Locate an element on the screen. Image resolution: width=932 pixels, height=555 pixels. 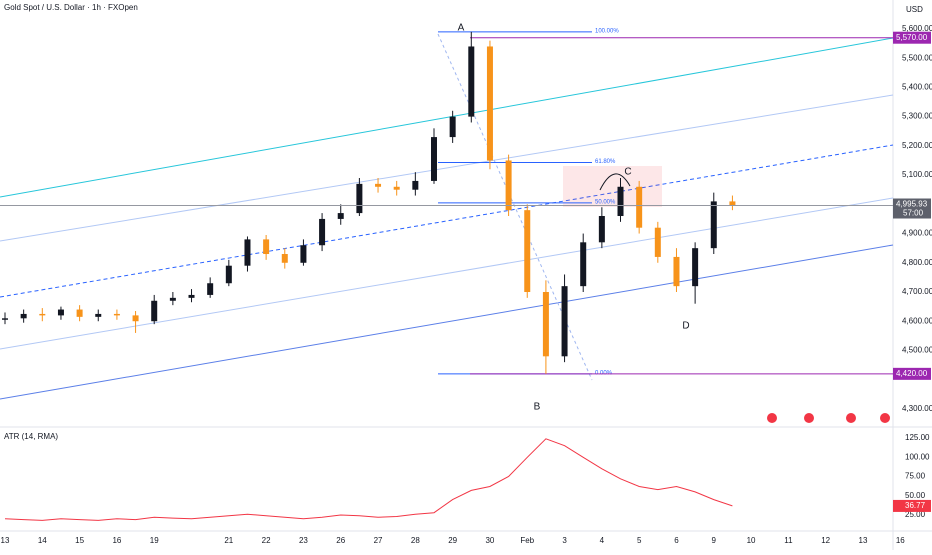
y-tick-label: 5,600.00 is located at coordinates (917, 28).